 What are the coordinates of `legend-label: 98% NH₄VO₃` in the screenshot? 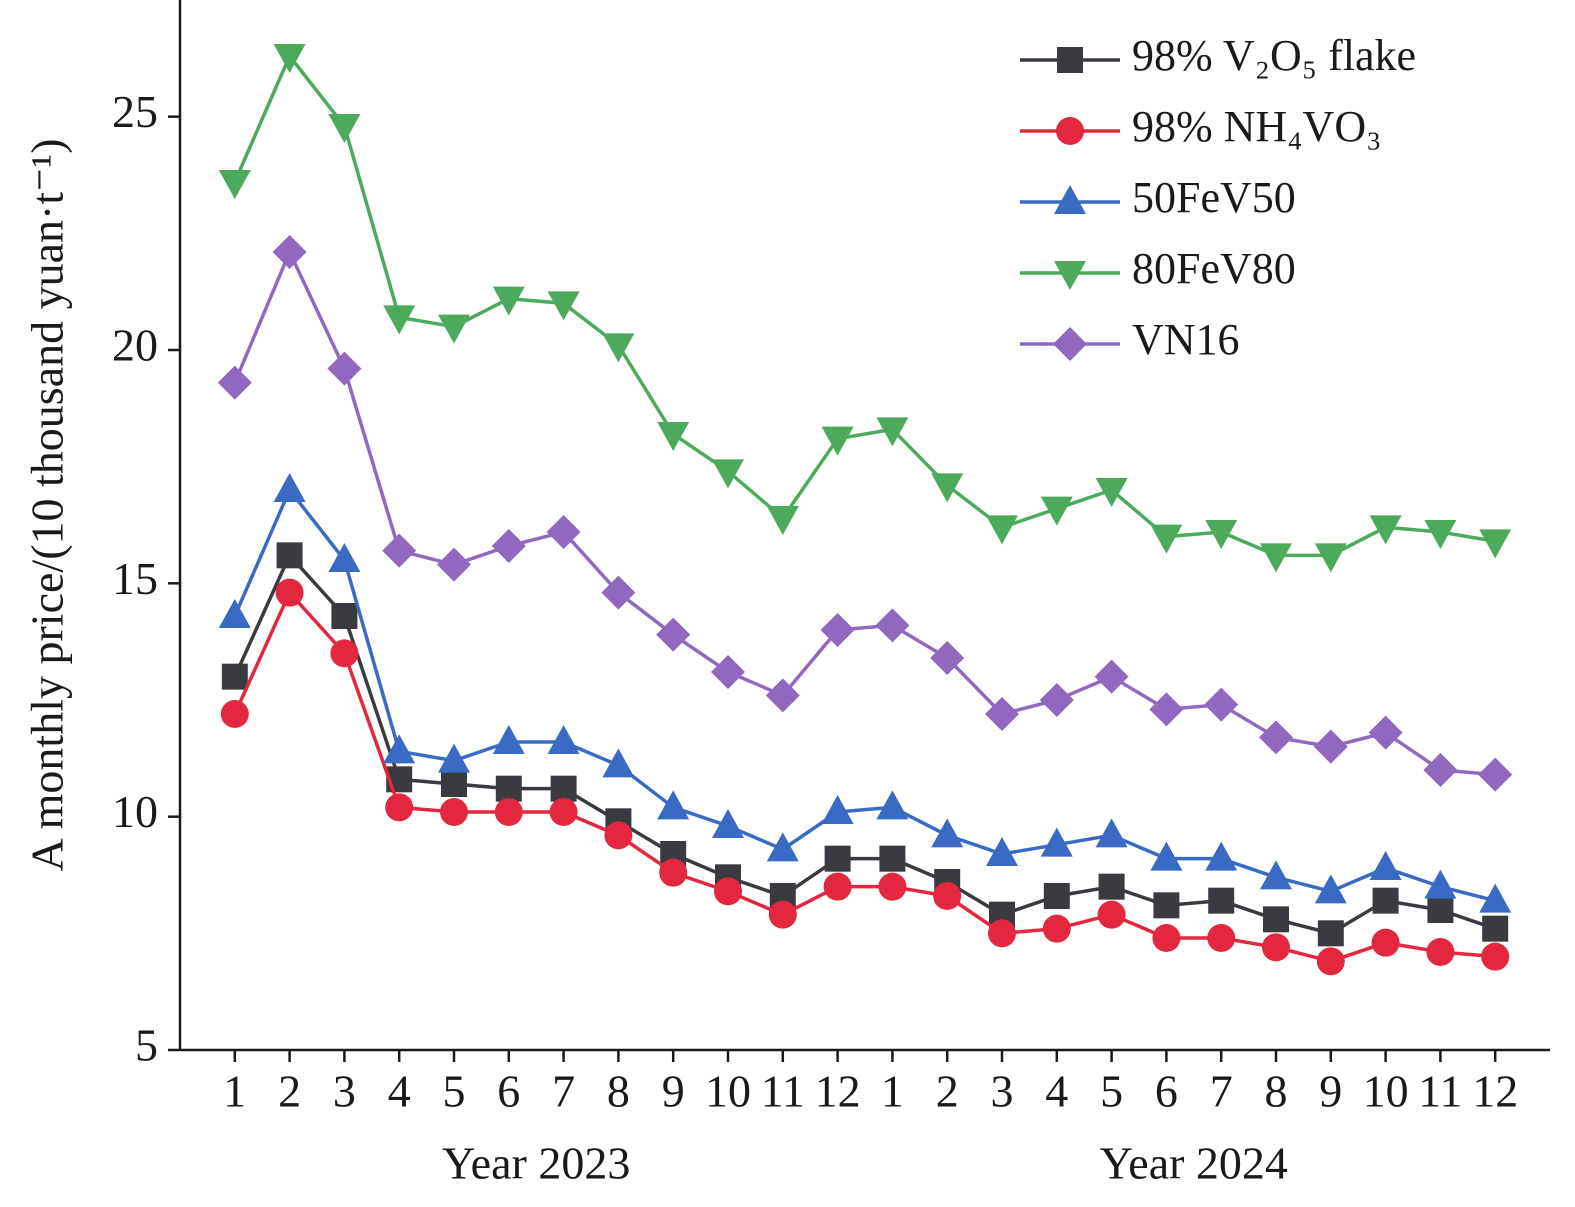 It's located at (1256, 126).